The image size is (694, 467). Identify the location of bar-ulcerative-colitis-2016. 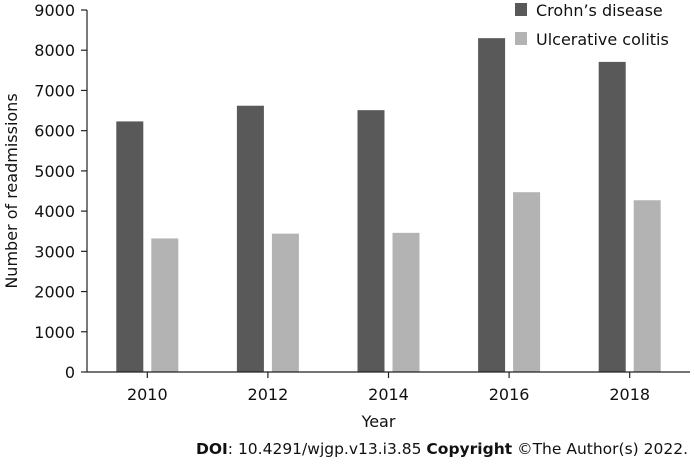
(527, 282).